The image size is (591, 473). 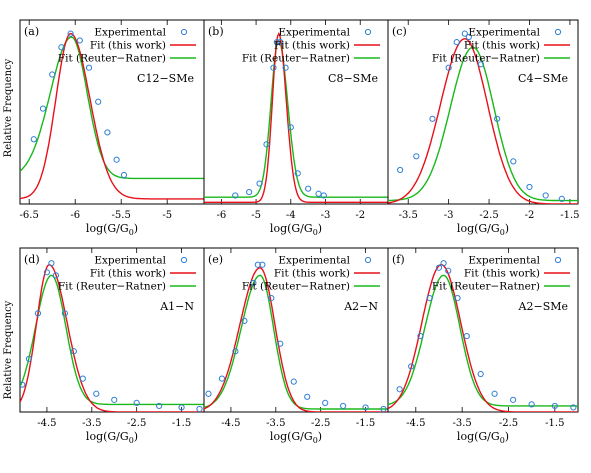 I want to click on panel-letter: (f), so click(x=398, y=259).